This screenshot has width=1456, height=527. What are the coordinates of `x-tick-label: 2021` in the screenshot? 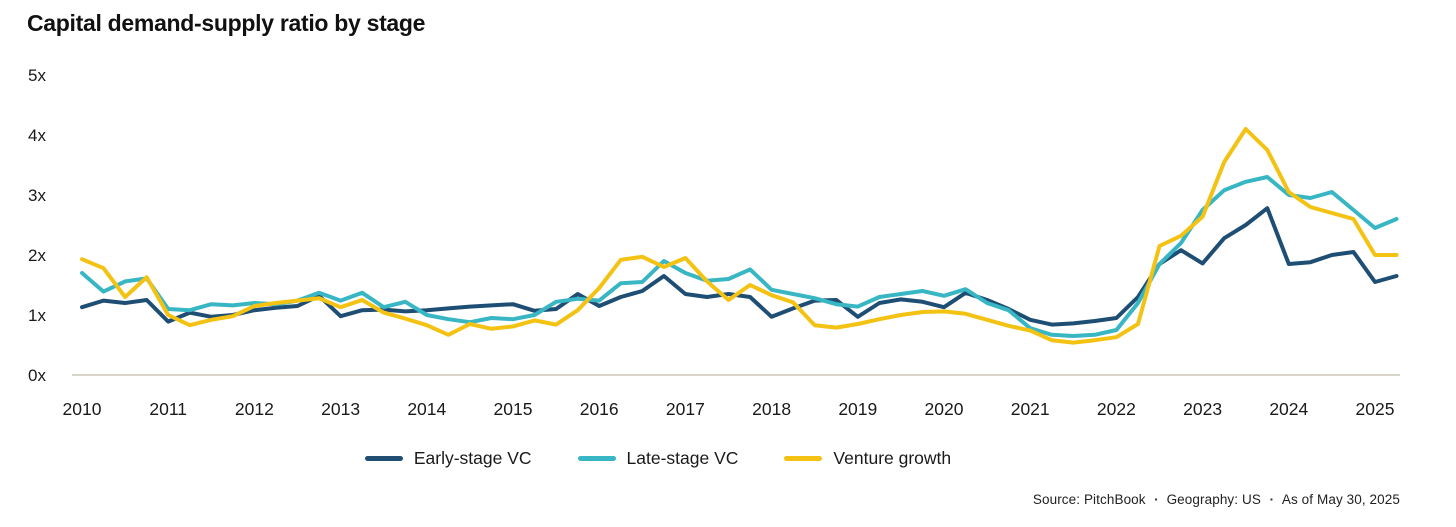 It's located at (1030, 409).